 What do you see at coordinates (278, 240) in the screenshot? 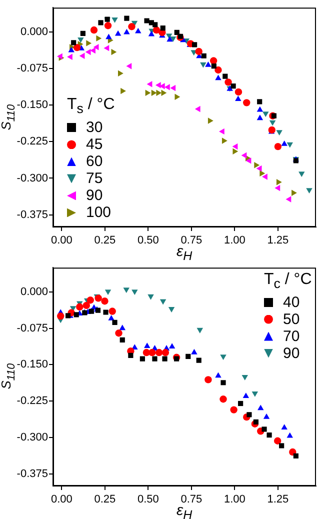
I see `x-tick-label: 1.25` at bounding box center [278, 240].